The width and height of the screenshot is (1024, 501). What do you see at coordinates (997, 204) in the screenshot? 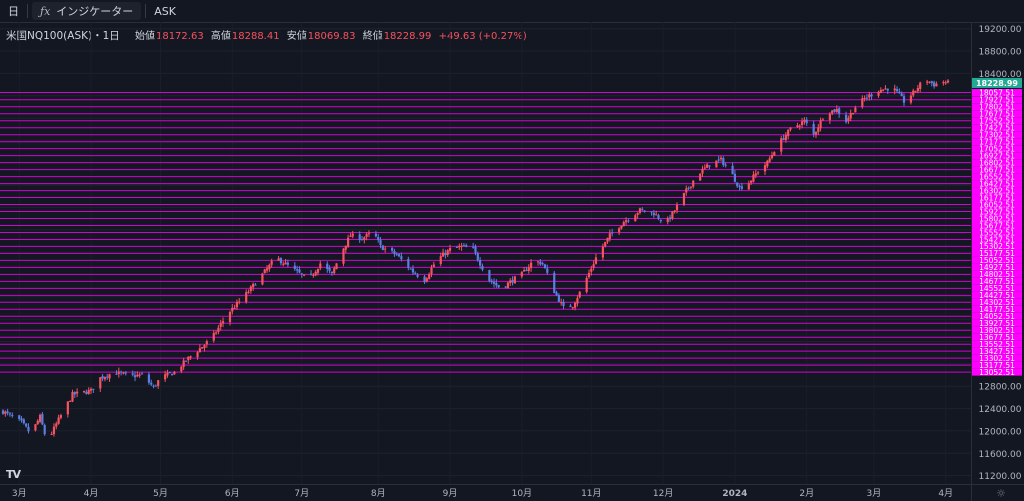
I see `level-label: 16052.51` at bounding box center [997, 204].